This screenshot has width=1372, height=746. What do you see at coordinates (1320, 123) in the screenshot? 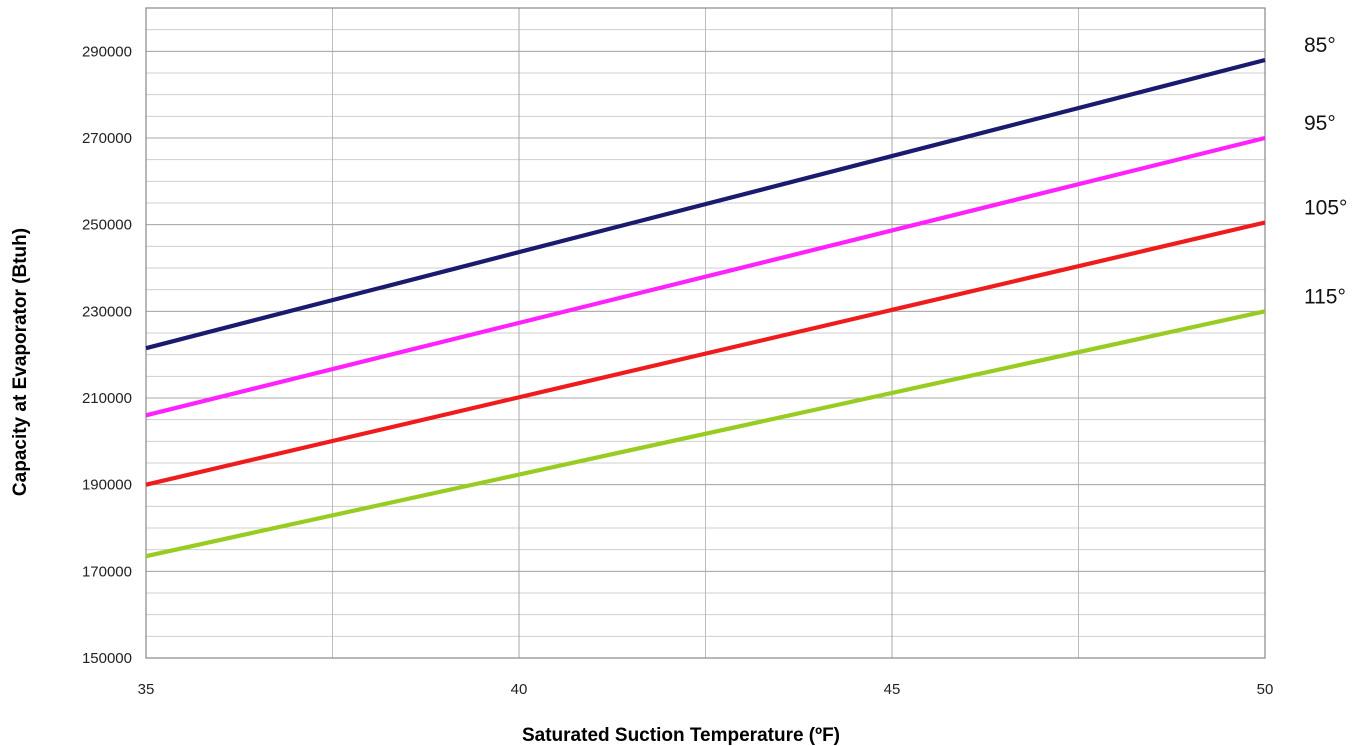
I see `series-label: 95°` at bounding box center [1320, 123].